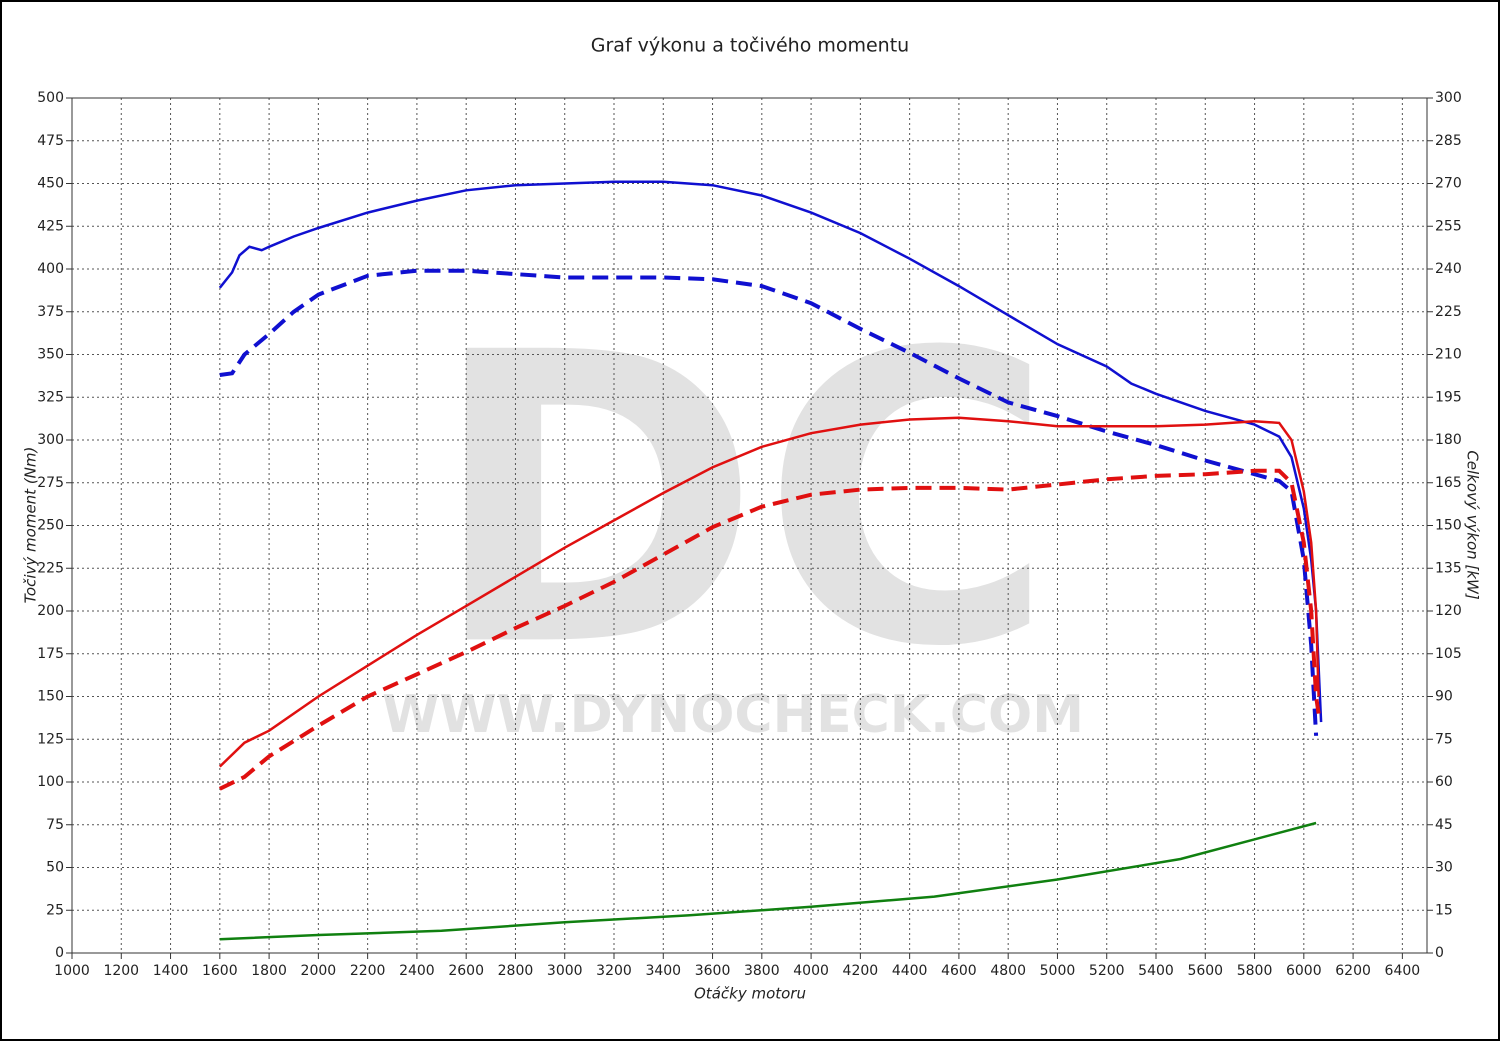 The width and height of the screenshot is (1500, 1041). Describe the element at coordinates (1448, 312) in the screenshot. I see `y2-tick-label: 225` at that location.